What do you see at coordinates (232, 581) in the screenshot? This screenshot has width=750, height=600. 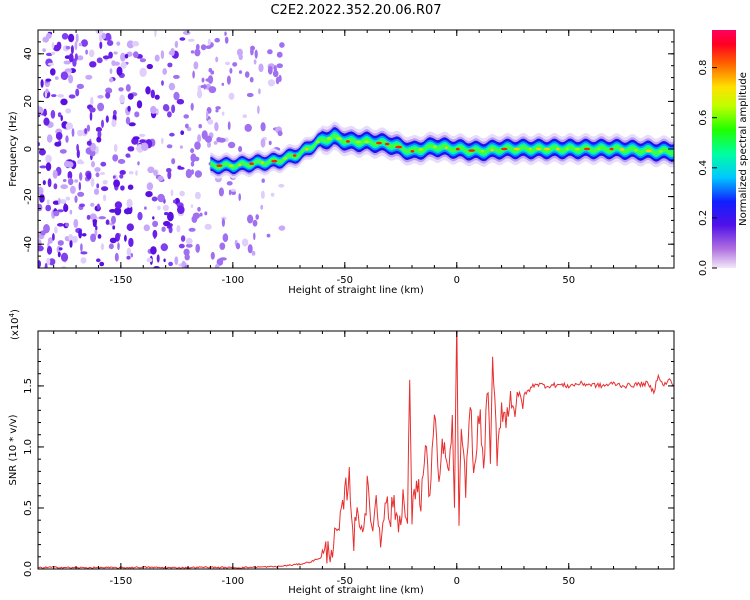 I see `snr-xtick-label: -100` at bounding box center [232, 581].